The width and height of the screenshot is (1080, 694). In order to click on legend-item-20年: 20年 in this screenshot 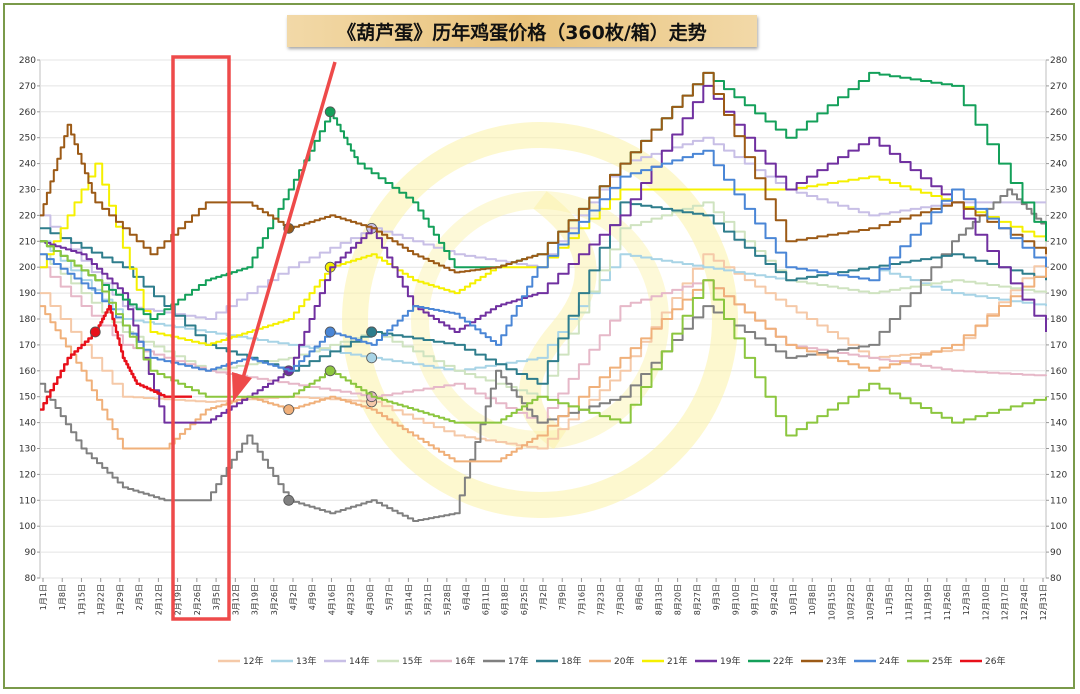, I will do `click(611, 661)`.